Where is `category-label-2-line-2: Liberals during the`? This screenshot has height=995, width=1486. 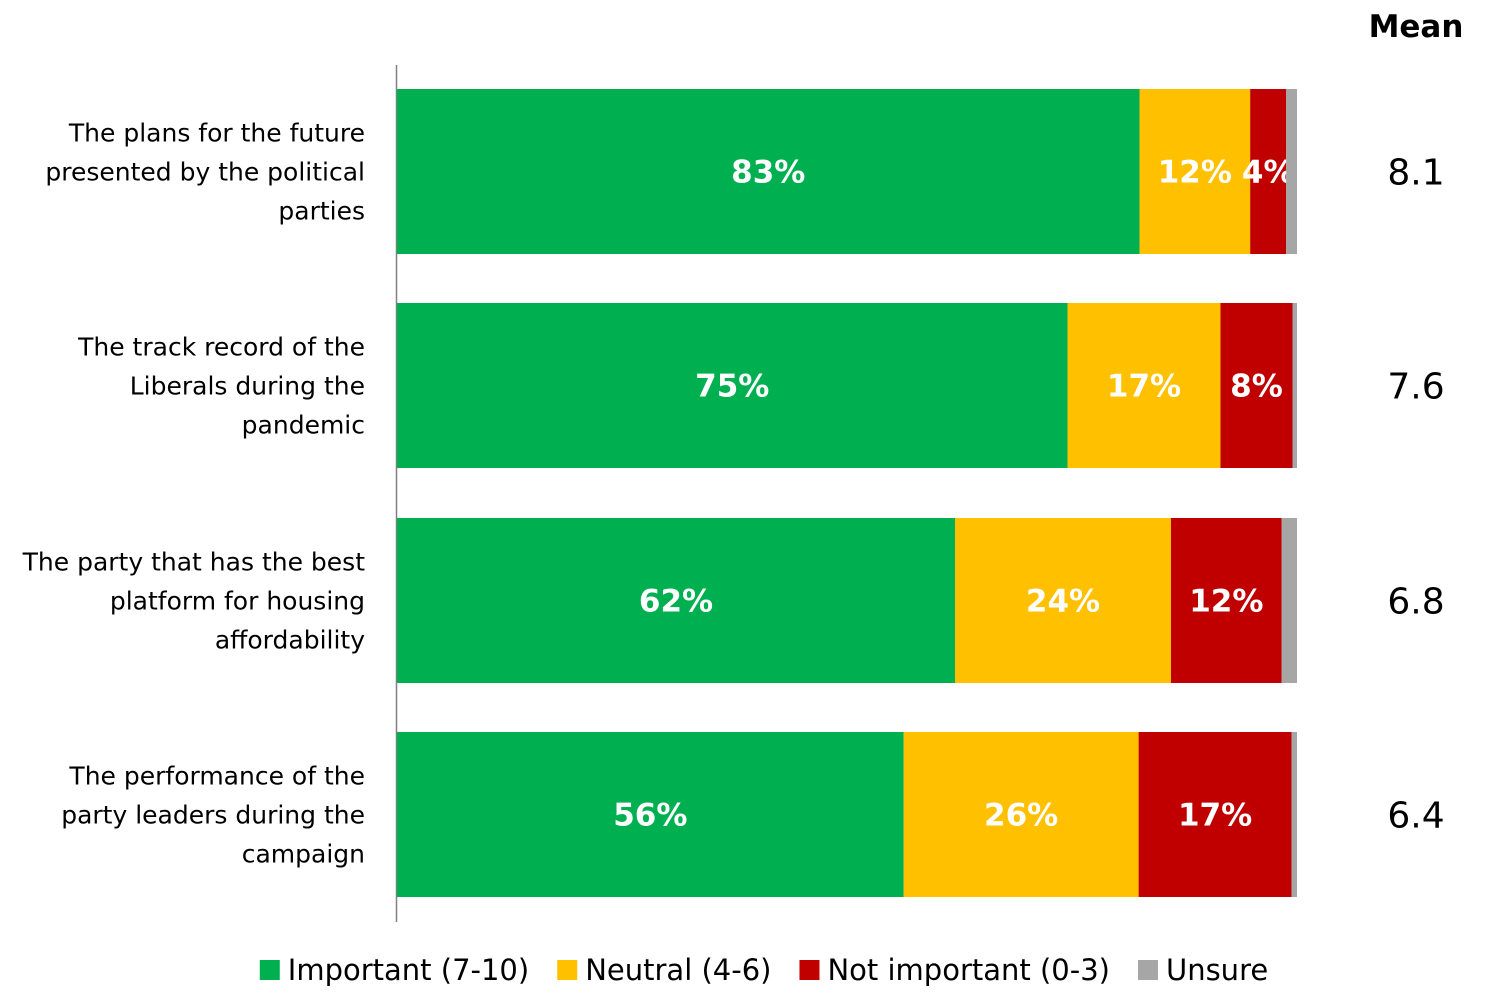
category-label-2-line-2: Liberals during the is located at coordinates (247, 386).